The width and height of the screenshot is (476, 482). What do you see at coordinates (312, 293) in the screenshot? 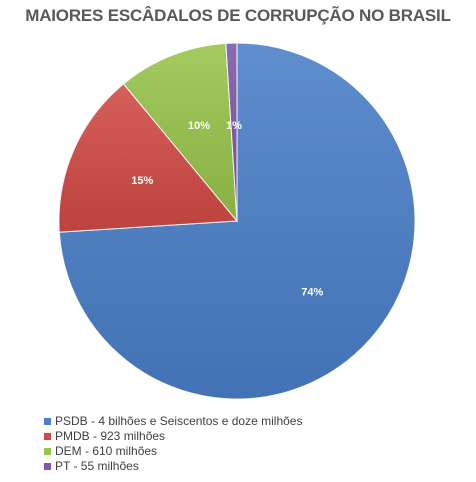
I see `data-label-1: 74%` at bounding box center [312, 293].